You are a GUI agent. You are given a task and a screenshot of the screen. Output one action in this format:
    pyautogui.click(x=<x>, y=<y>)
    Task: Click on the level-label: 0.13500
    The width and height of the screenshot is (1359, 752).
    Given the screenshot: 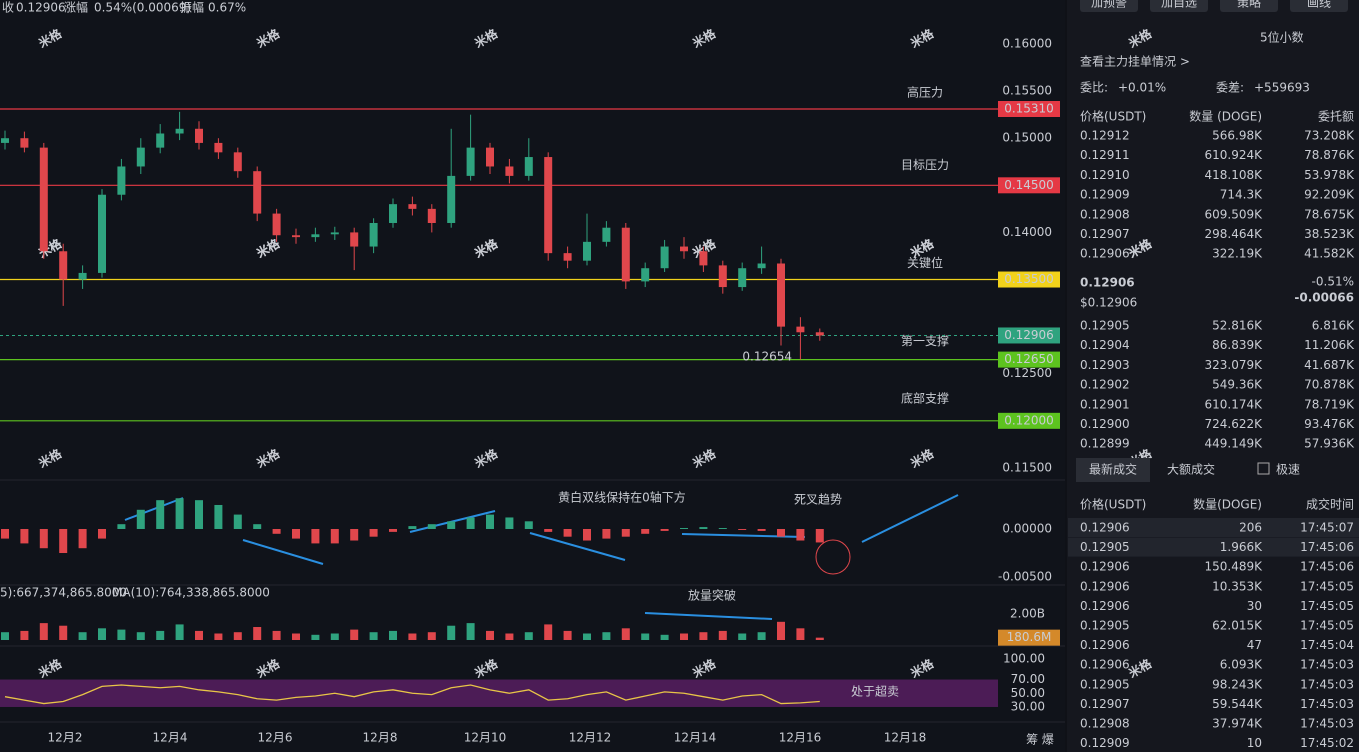 What is the action you would take?
    pyautogui.click(x=1029, y=279)
    